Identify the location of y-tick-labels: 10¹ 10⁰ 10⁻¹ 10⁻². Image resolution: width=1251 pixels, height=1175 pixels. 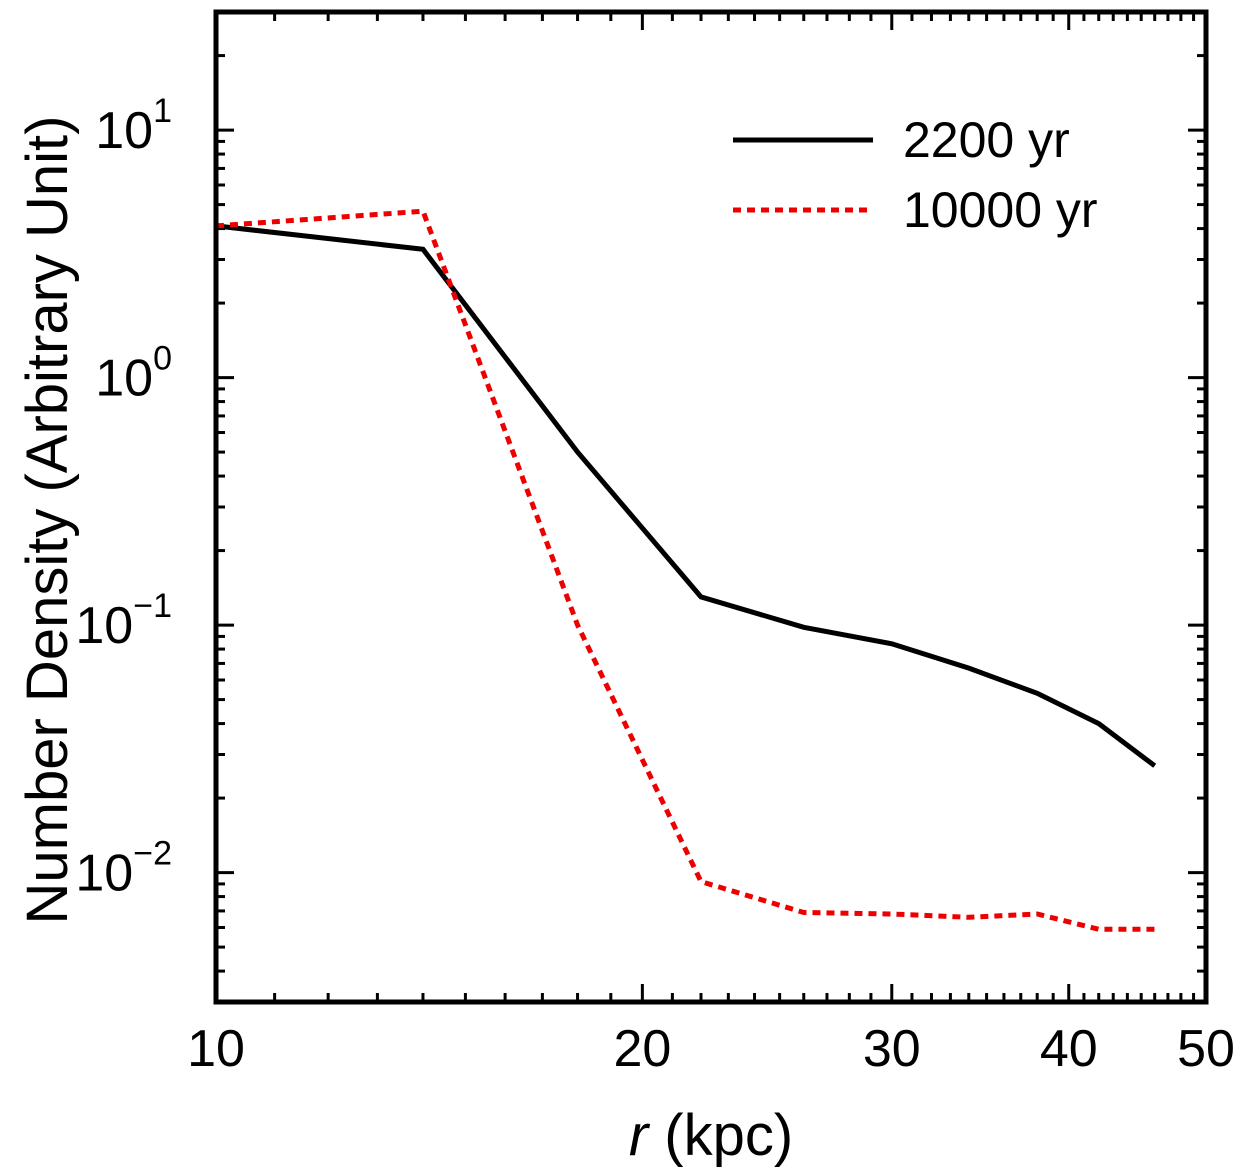
(123, 497).